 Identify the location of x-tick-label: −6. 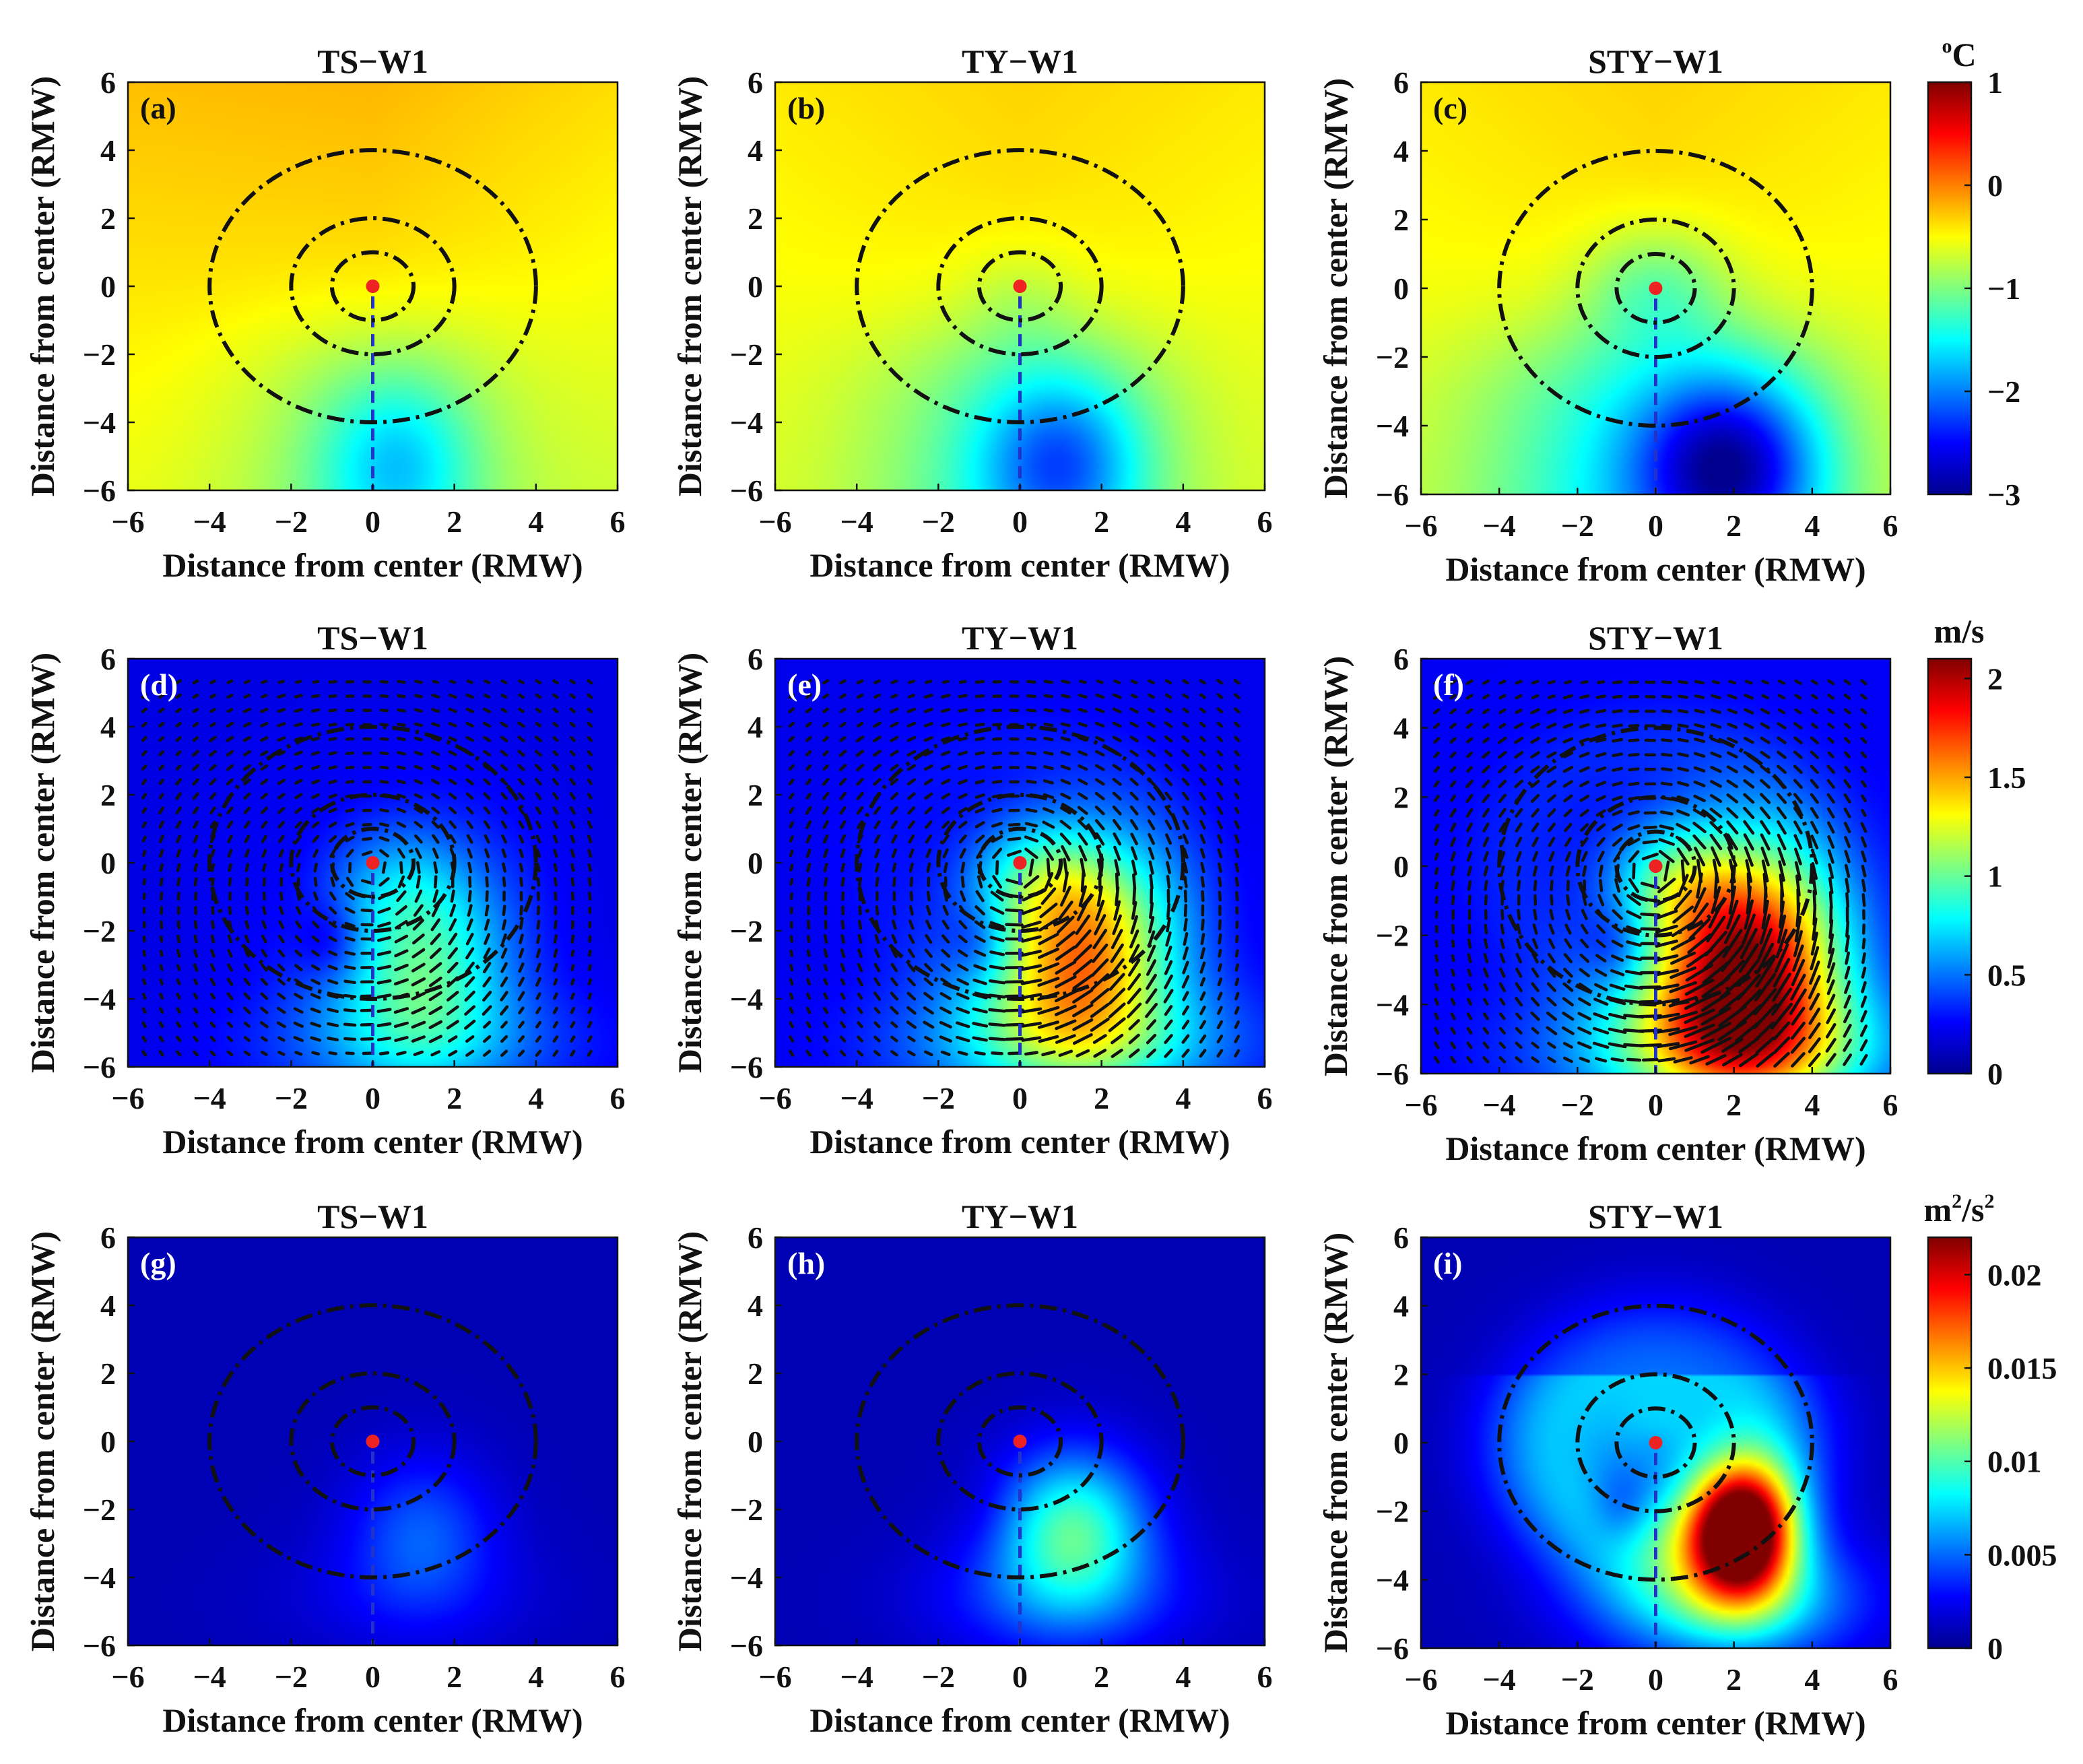
(774, 1098).